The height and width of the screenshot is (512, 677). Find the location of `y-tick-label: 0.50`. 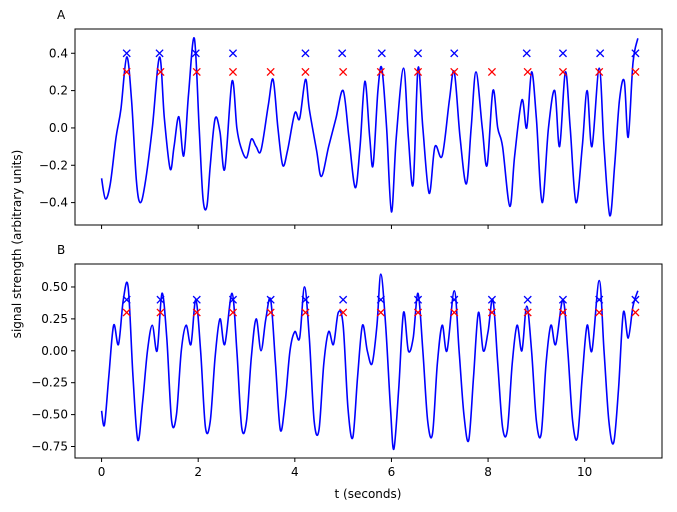

y-tick-label: 0.50 is located at coordinates (54, 287).